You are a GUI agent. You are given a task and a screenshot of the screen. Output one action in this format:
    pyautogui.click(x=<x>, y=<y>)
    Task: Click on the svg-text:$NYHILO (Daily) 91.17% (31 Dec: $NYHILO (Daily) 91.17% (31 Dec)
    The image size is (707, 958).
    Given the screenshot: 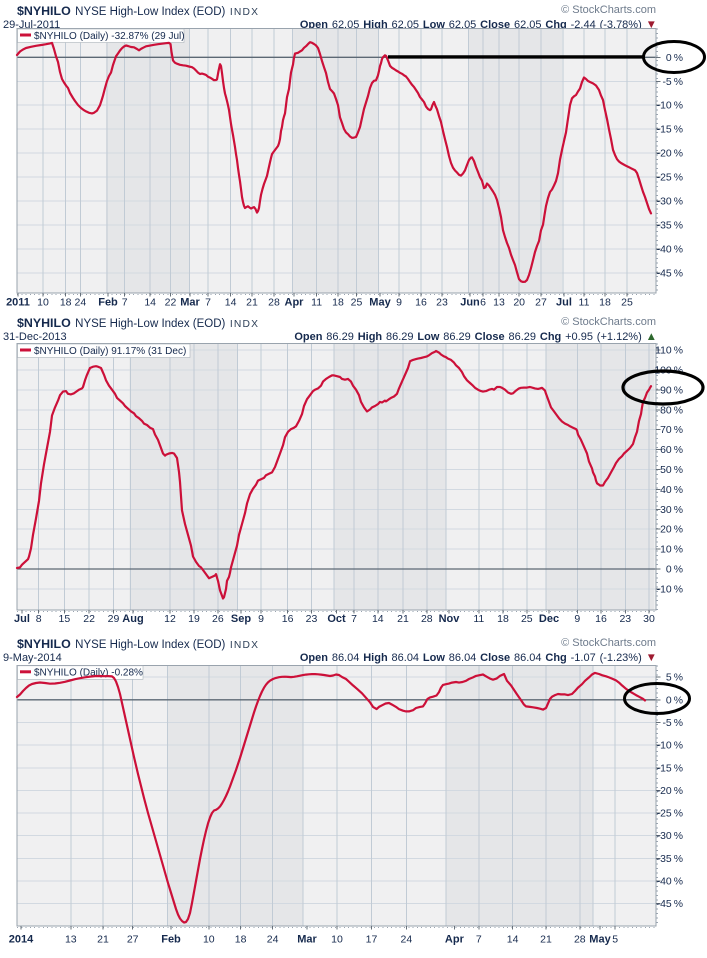 What is the action you would take?
    pyautogui.click(x=110, y=351)
    